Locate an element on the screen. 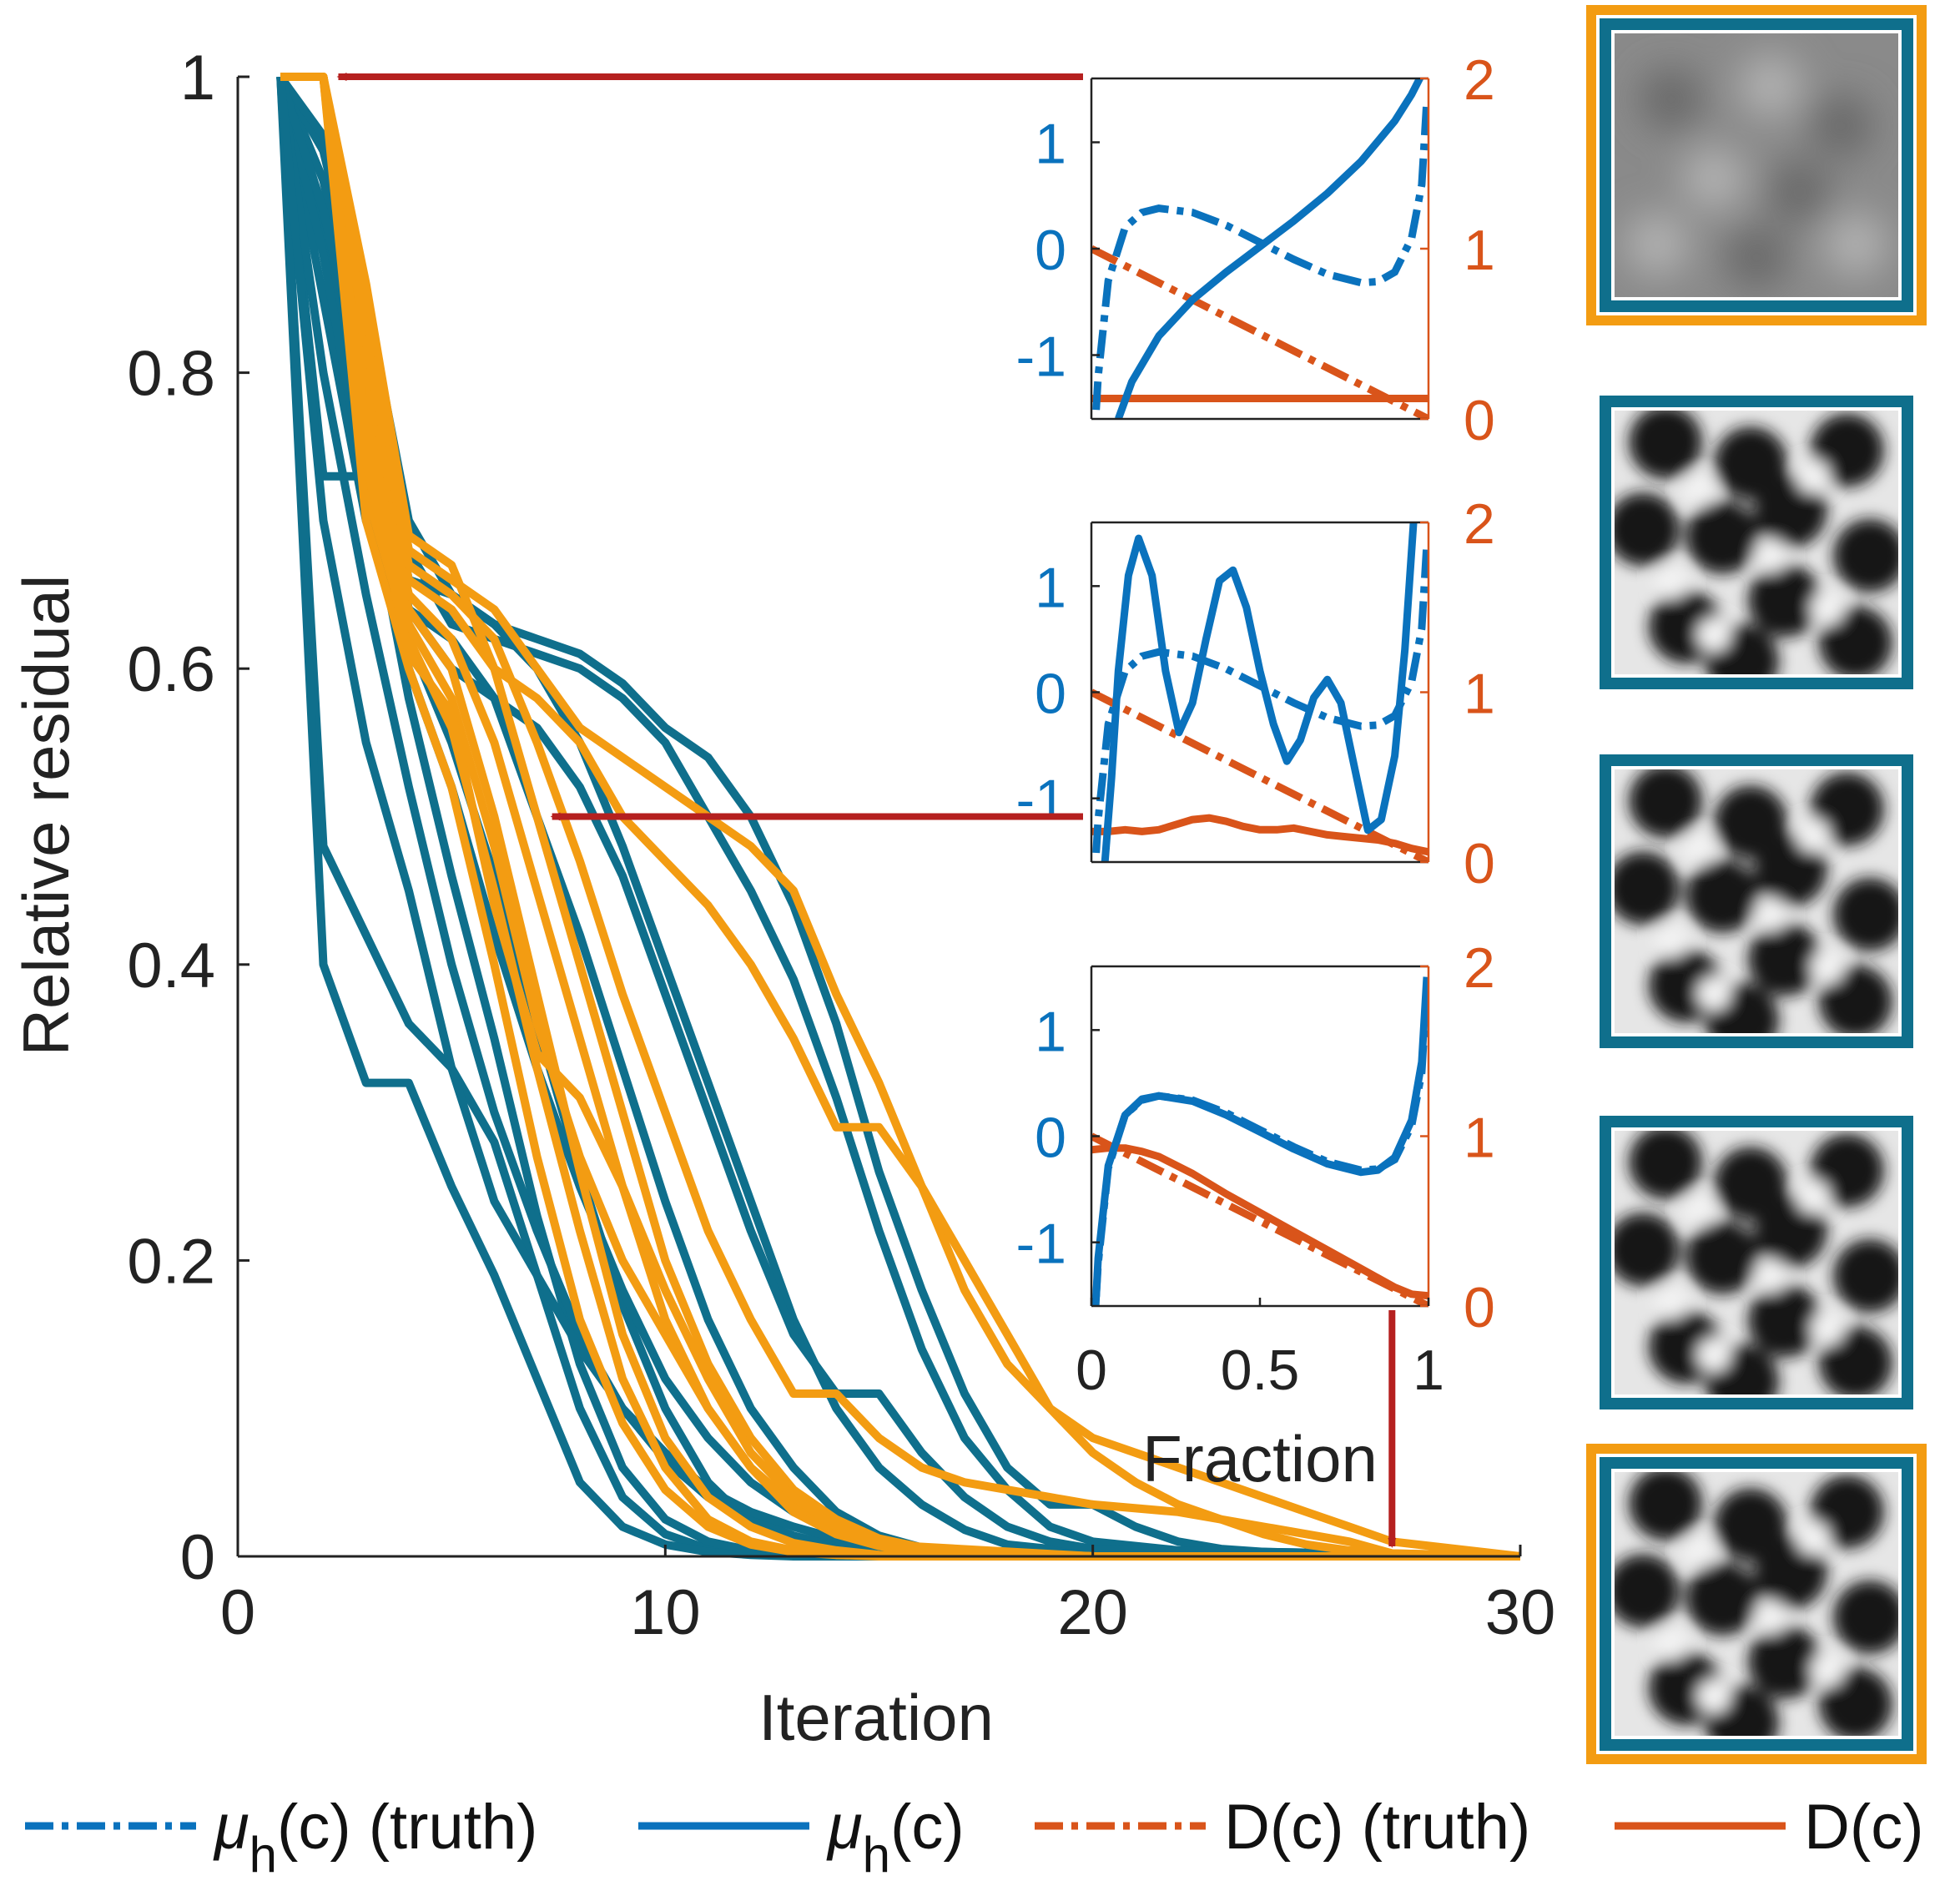 The width and height of the screenshot is (1960, 1886). inset-right-tick-label: 2 is located at coordinates (1479, 968).